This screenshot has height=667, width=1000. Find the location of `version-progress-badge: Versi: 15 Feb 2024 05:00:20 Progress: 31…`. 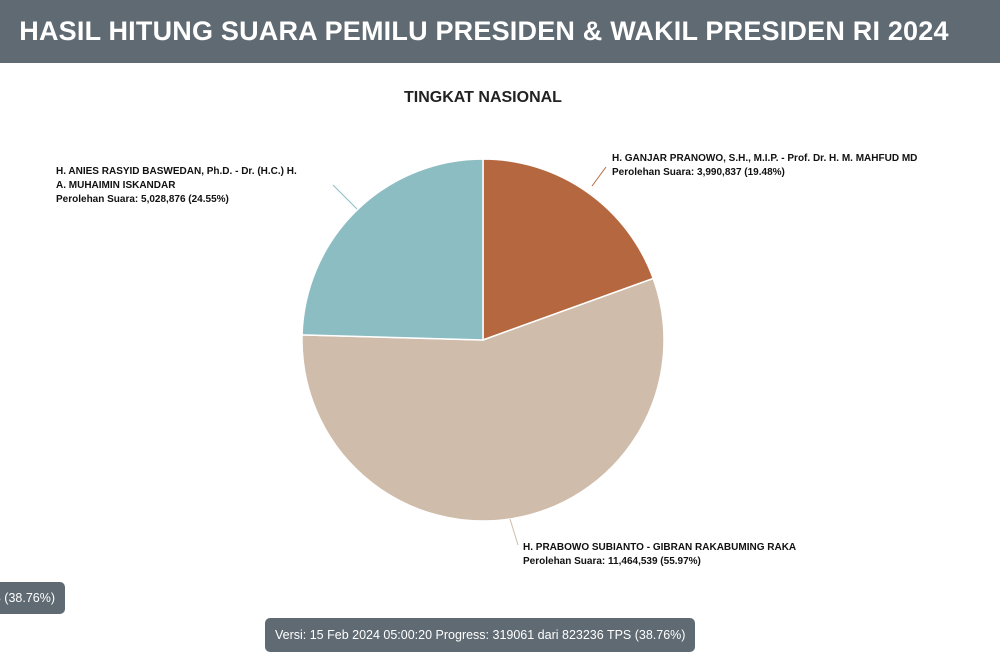

version-progress-badge: Versi: 15 Feb 2024 05:00:20 Progress: 31… is located at coordinates (480, 635).